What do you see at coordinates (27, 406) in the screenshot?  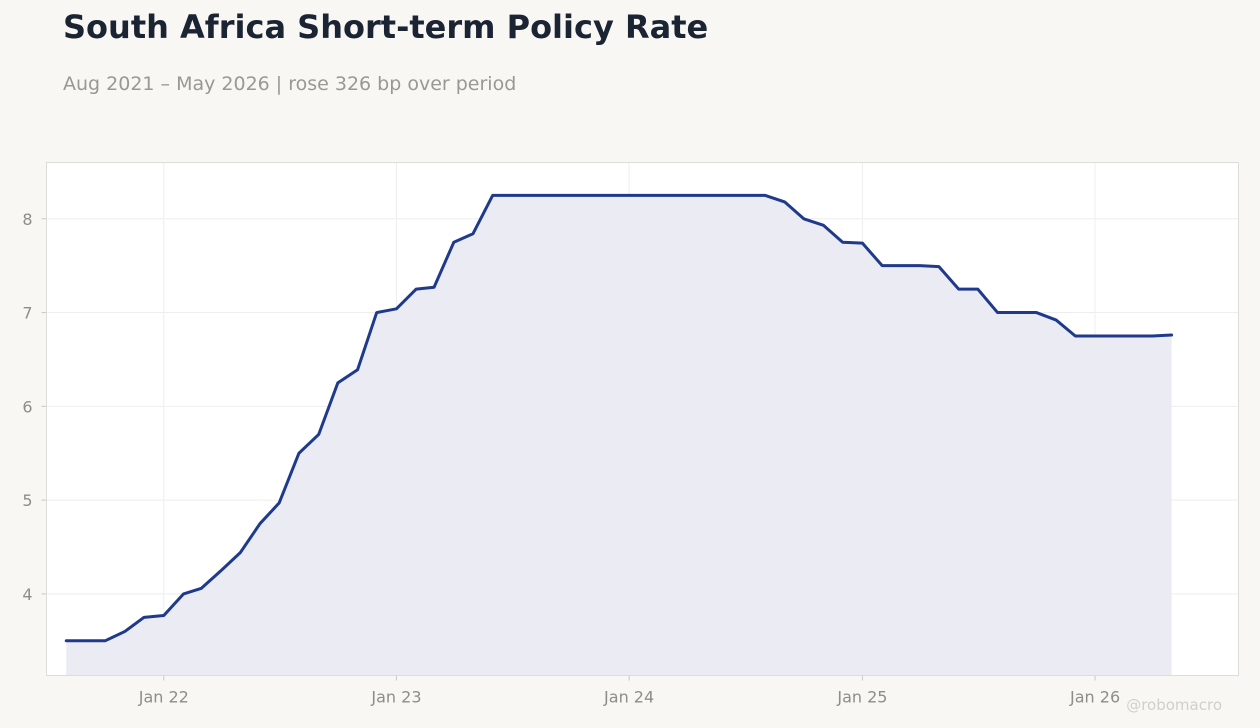 I see `y-tick-label: 6` at bounding box center [27, 406].